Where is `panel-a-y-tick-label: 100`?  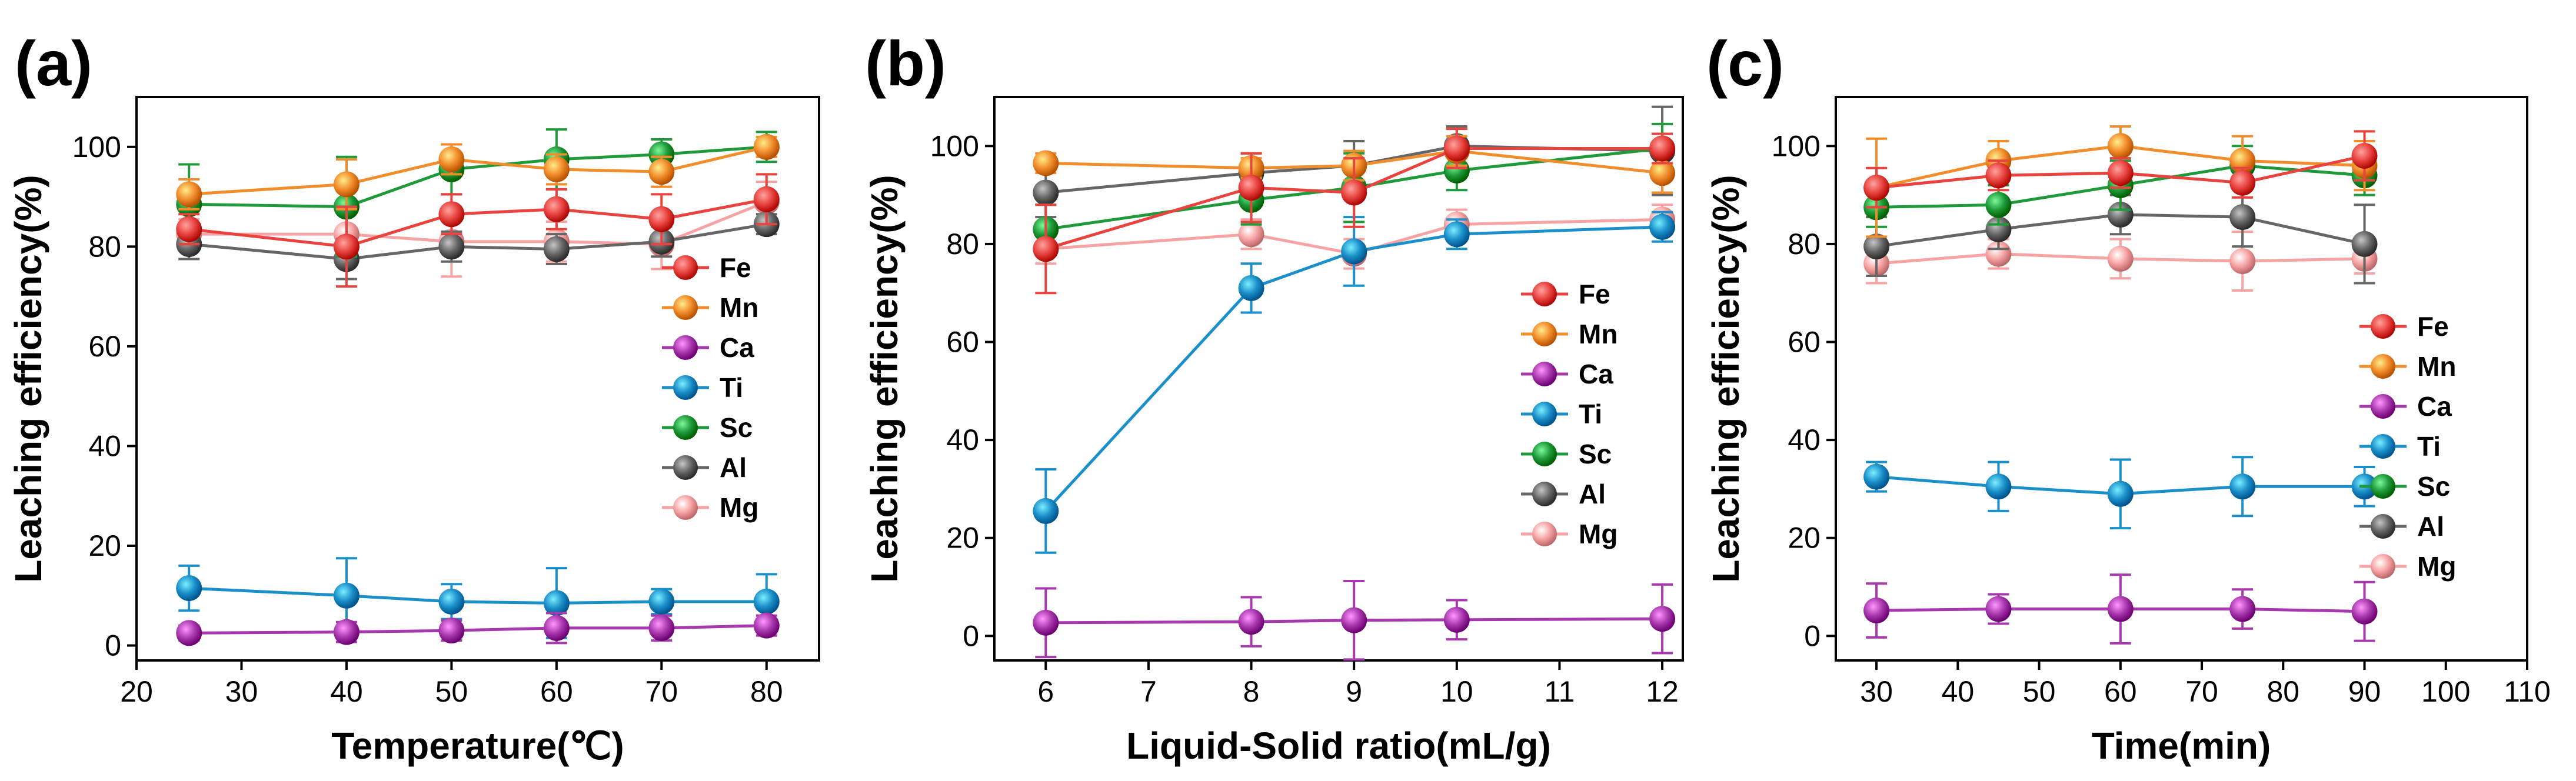 panel-a-y-tick-label: 100 is located at coordinates (96, 147).